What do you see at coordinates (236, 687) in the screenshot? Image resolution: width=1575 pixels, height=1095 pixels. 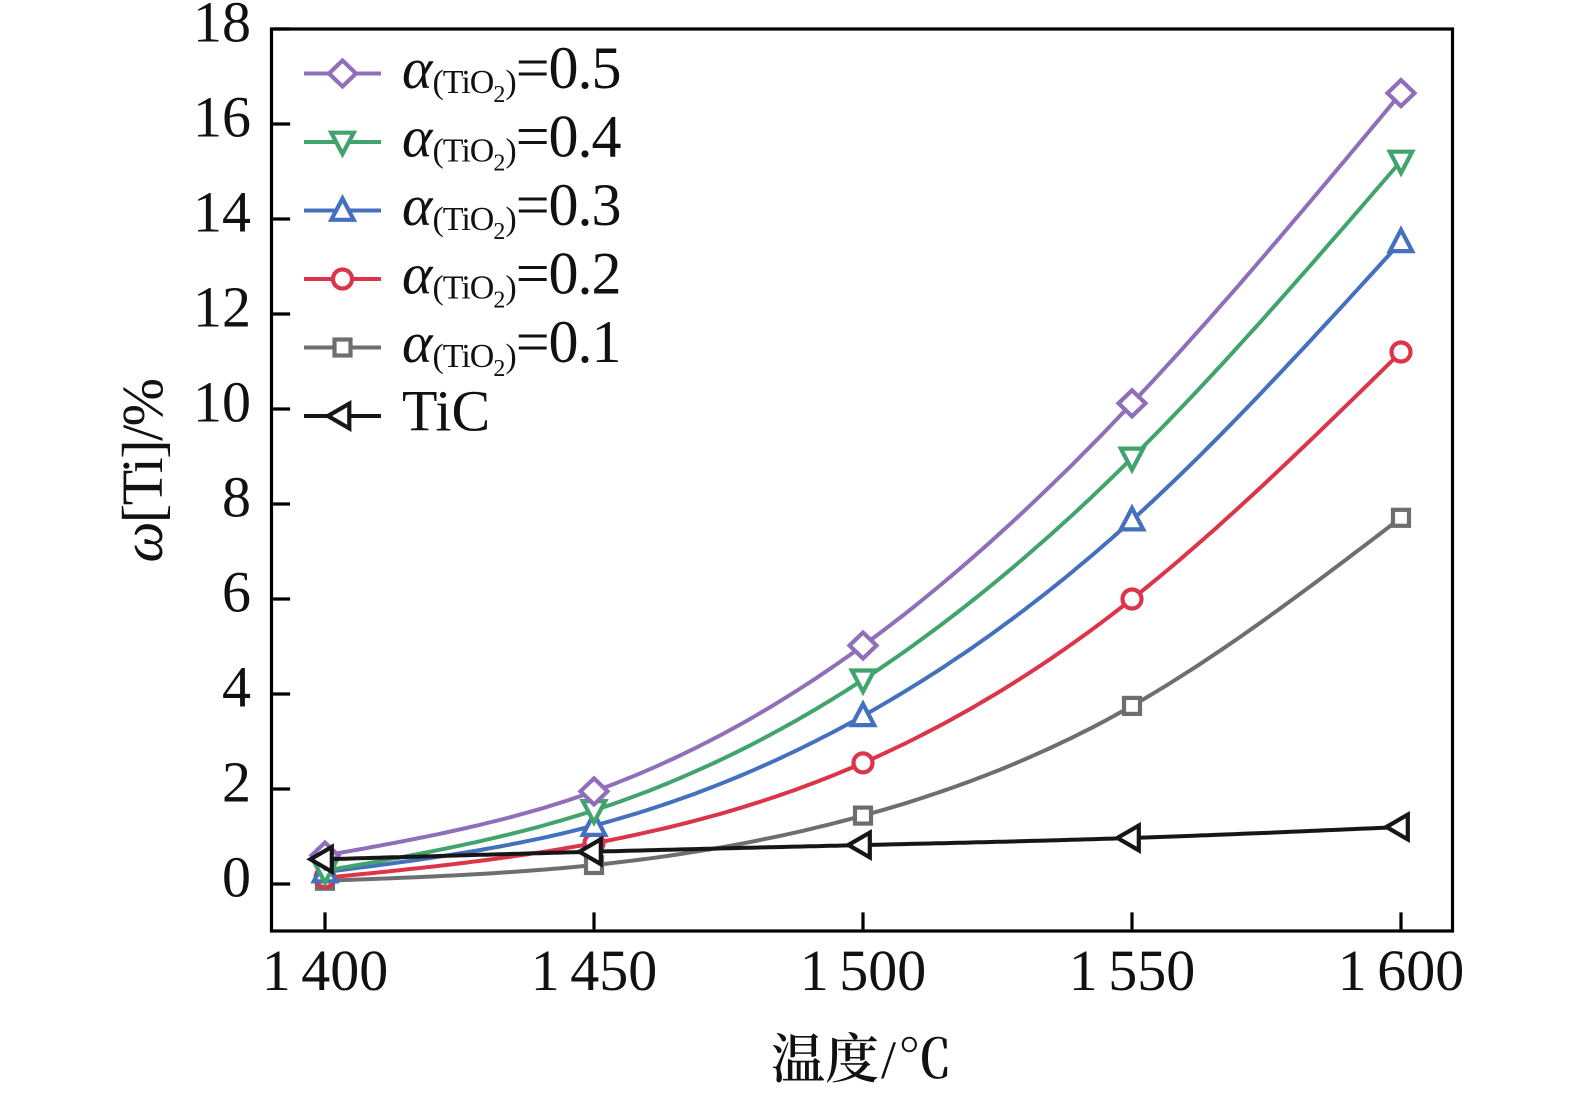 I see `svg-text: 4` at bounding box center [236, 687].